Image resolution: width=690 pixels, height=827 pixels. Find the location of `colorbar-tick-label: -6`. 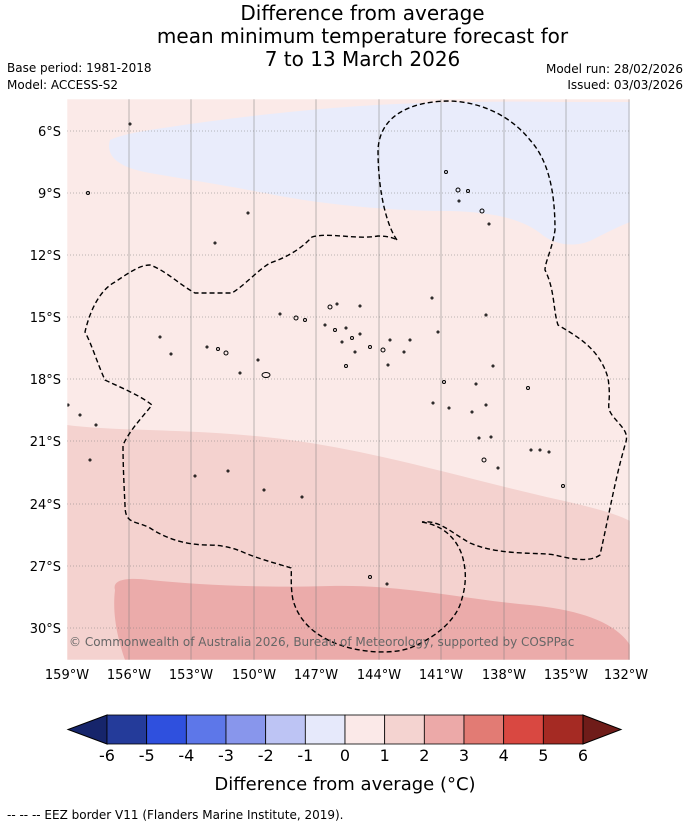

colorbar-tick-label: -6 is located at coordinates (107, 755).